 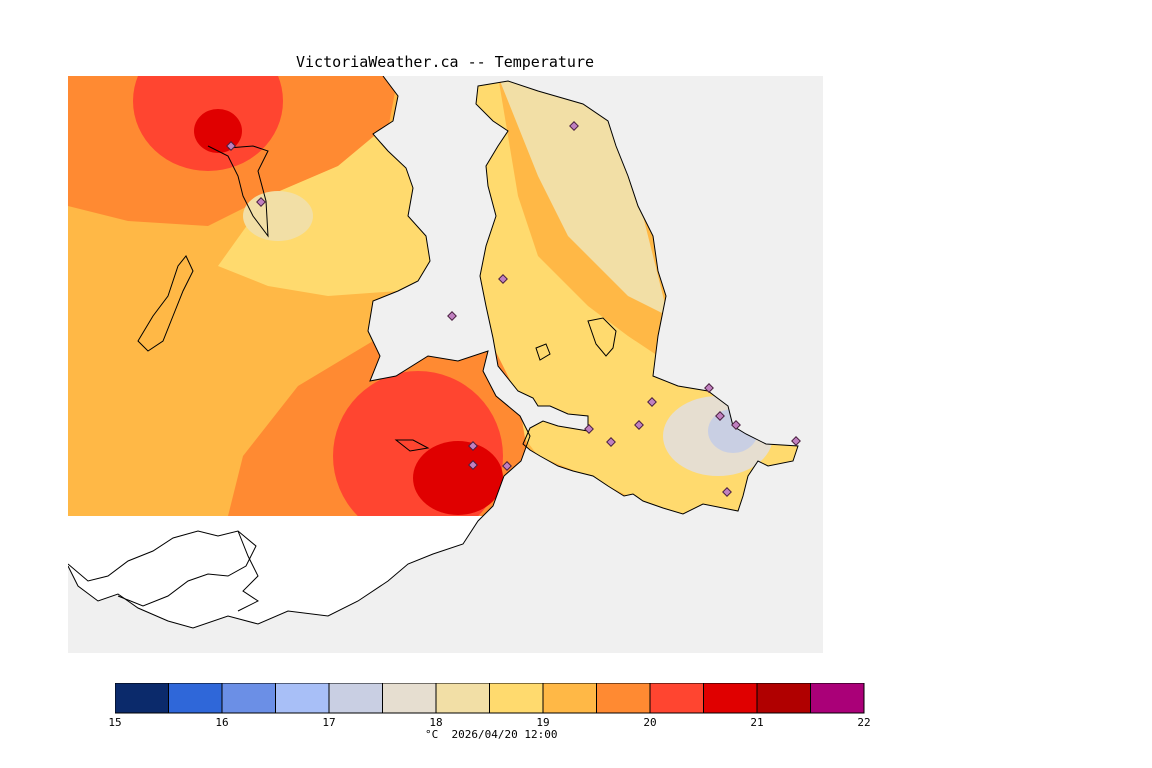 I want to click on colorbar-tick-label: 20, so click(x=650, y=722).